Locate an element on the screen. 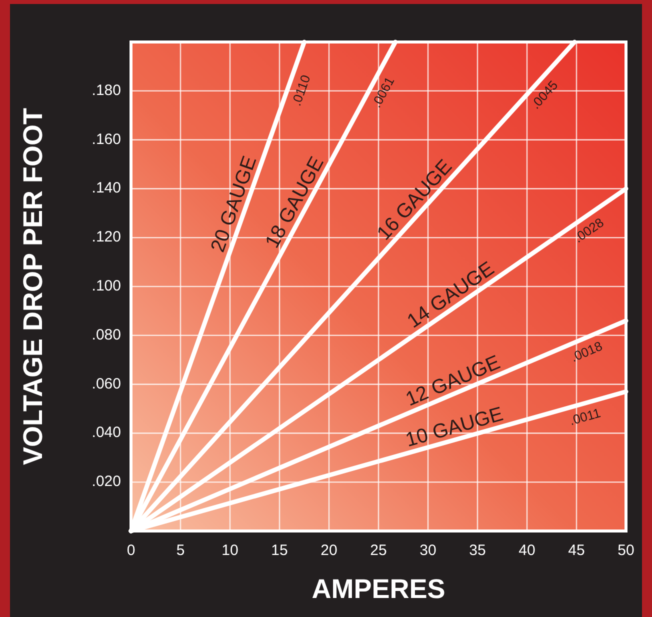 This screenshot has width=652, height=617. y-tick-label: .100 is located at coordinates (106, 285).